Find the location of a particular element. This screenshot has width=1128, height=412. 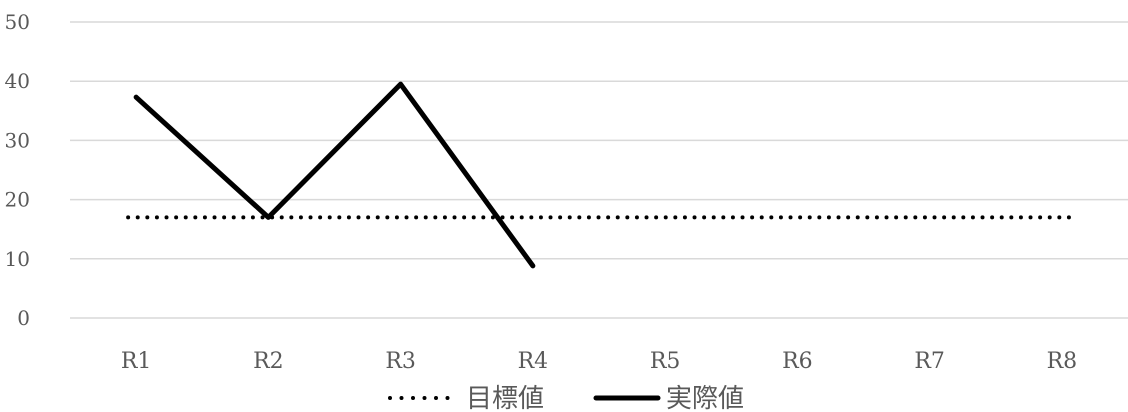

y-tick-label-0: 0 is located at coordinates (23, 318).